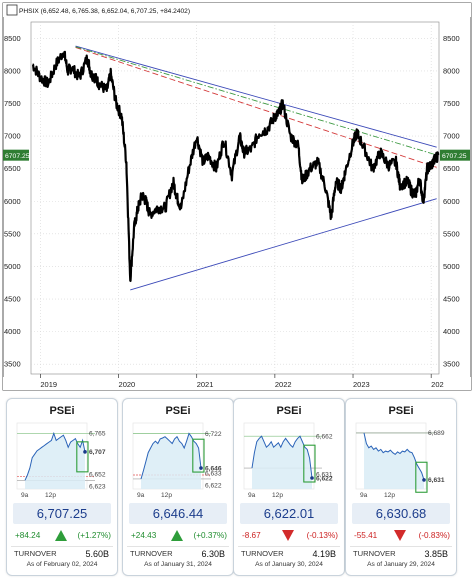 The width and height of the screenshot is (474, 579). What do you see at coordinates (205, 384) in the screenshot?
I see `x-tick-label: 2021` at bounding box center [205, 384].